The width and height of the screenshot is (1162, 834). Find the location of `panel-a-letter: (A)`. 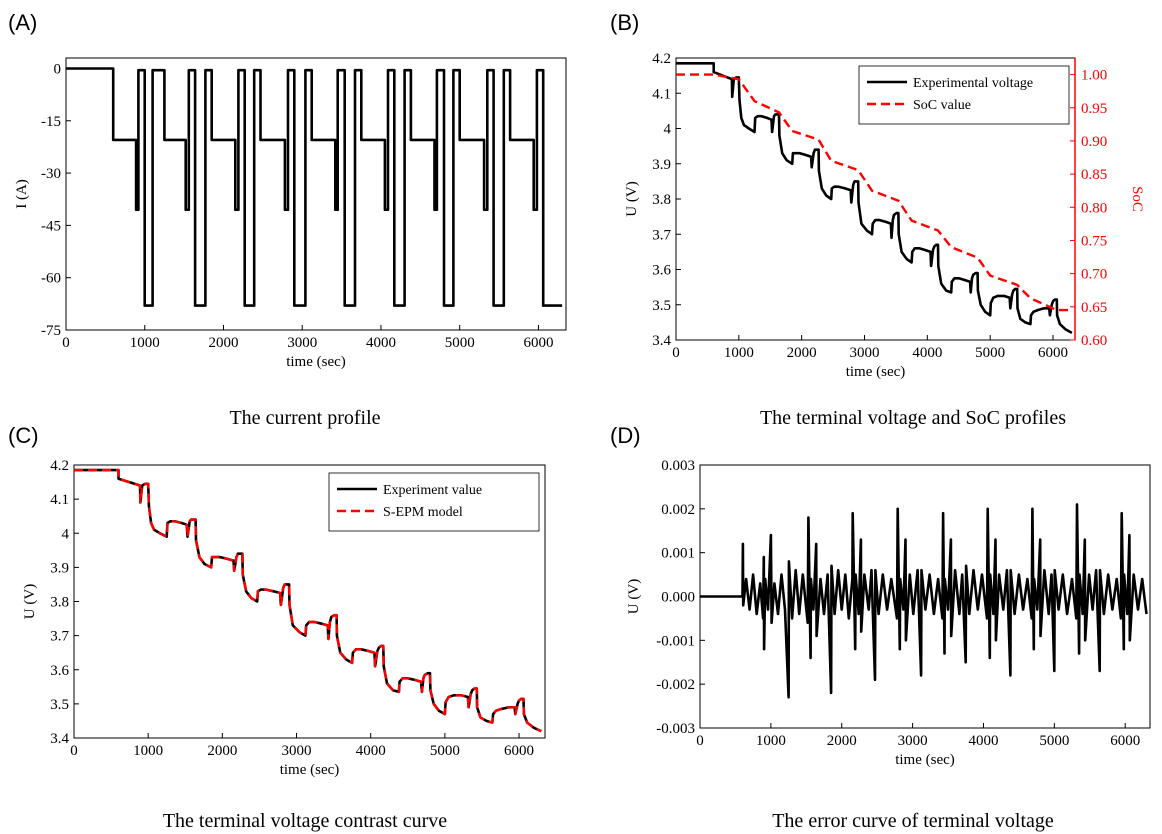

panel-a-letter: (A) is located at coordinates (22, 22).